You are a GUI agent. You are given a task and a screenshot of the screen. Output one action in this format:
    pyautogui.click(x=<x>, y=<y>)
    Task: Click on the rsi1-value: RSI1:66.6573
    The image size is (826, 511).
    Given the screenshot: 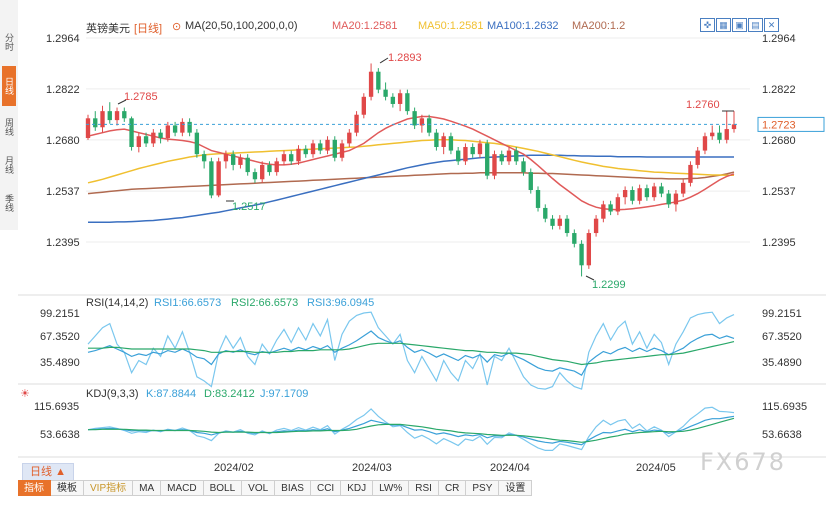 What is the action you would take?
    pyautogui.click(x=187, y=303)
    